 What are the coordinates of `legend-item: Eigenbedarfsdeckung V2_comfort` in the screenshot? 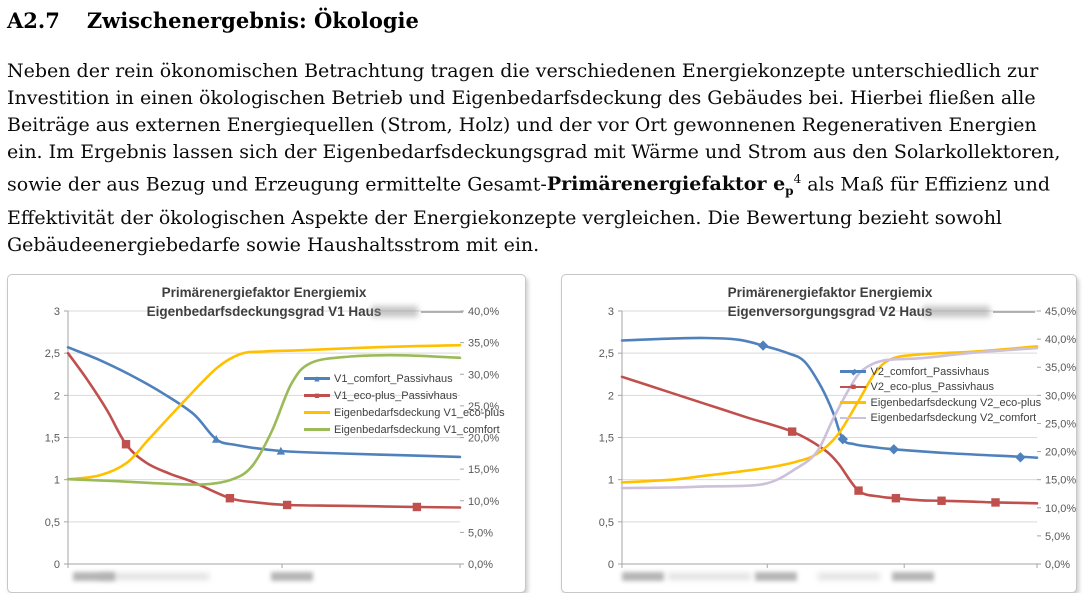 It's located at (940, 419).